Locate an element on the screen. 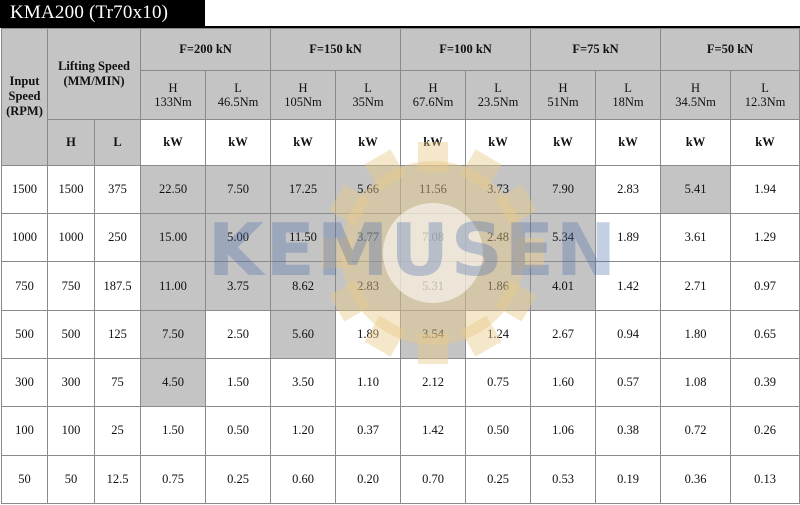 This screenshot has width=800, height=505. power-cell: 7.90 is located at coordinates (563, 189).